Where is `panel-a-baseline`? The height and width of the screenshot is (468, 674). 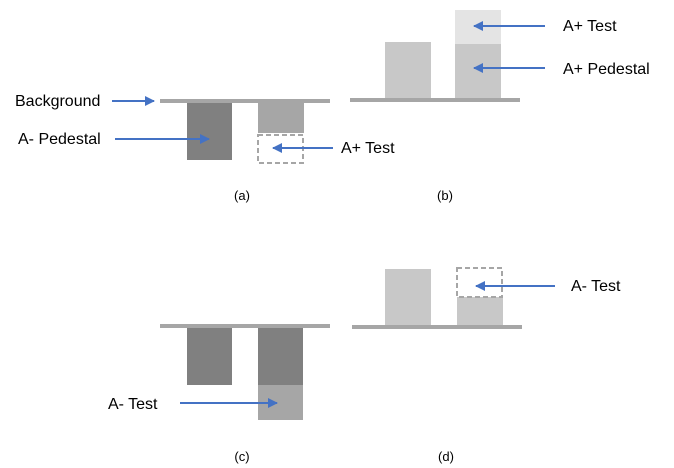 panel-a-baseline is located at coordinates (245, 101).